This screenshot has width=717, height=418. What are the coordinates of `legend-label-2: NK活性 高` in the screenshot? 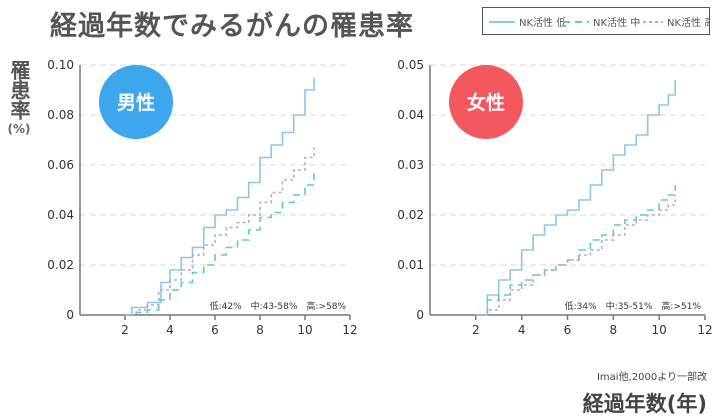 It's located at (688, 22).